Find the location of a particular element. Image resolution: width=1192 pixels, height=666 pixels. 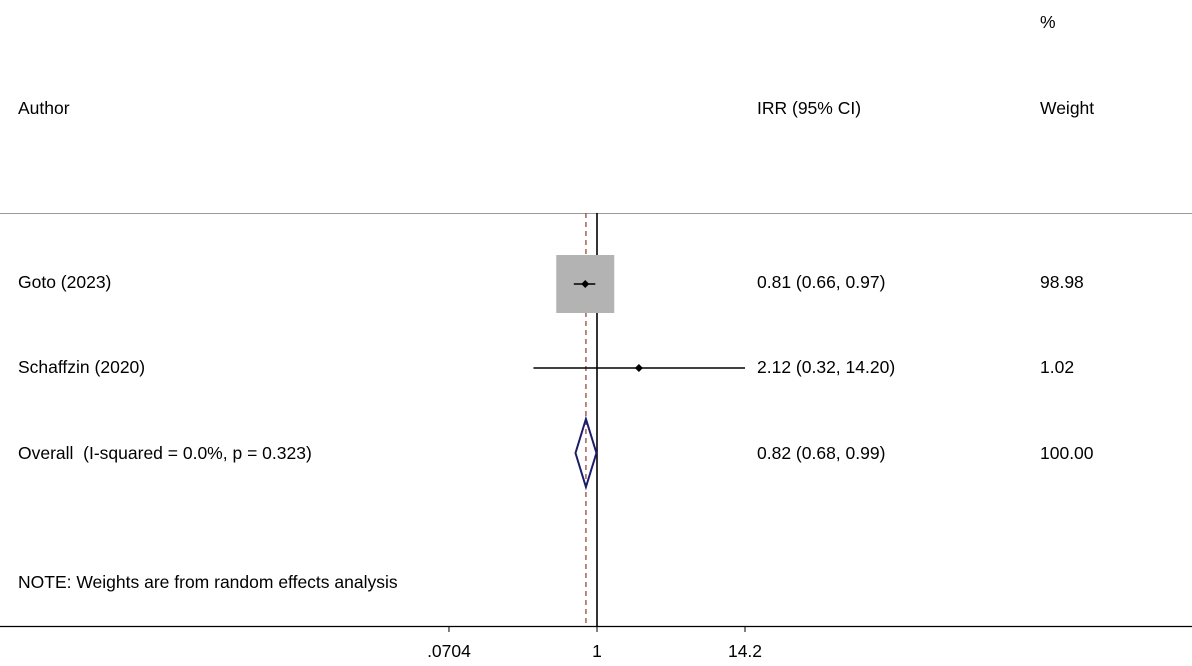

study-weight-label: 98.98 is located at coordinates (1062, 282).